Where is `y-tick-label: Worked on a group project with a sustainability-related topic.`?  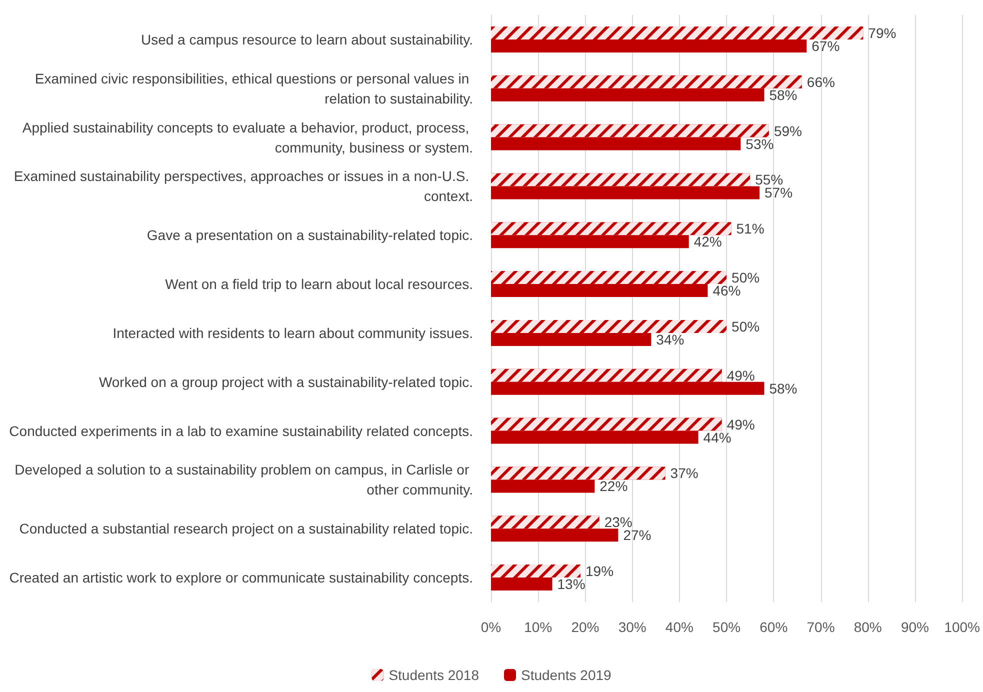 y-tick-label: Worked on a group project with a sustainability-related topic. is located at coordinates (285, 382).